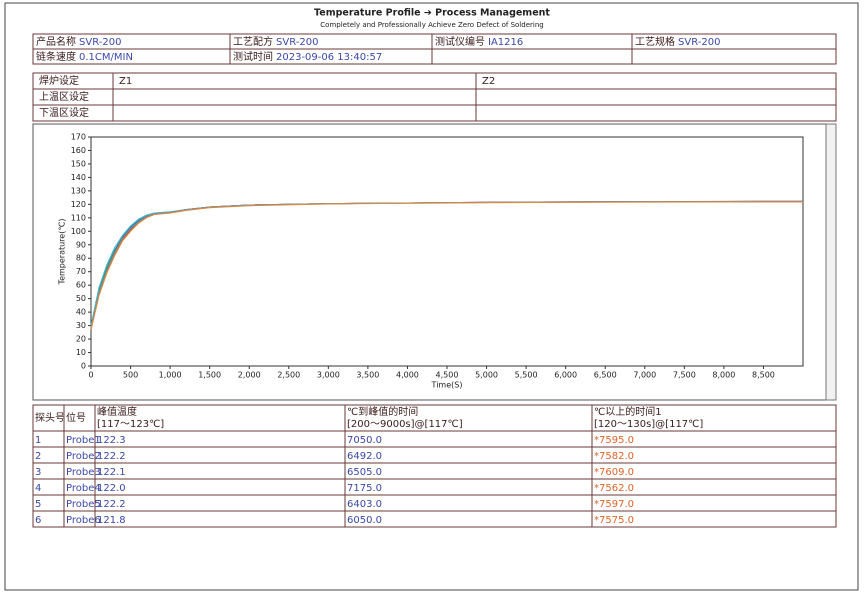 The height and width of the screenshot is (595, 864). What do you see at coordinates (655, 41) in the screenshot?
I see `info-label: 工艺规格` at bounding box center [655, 41].